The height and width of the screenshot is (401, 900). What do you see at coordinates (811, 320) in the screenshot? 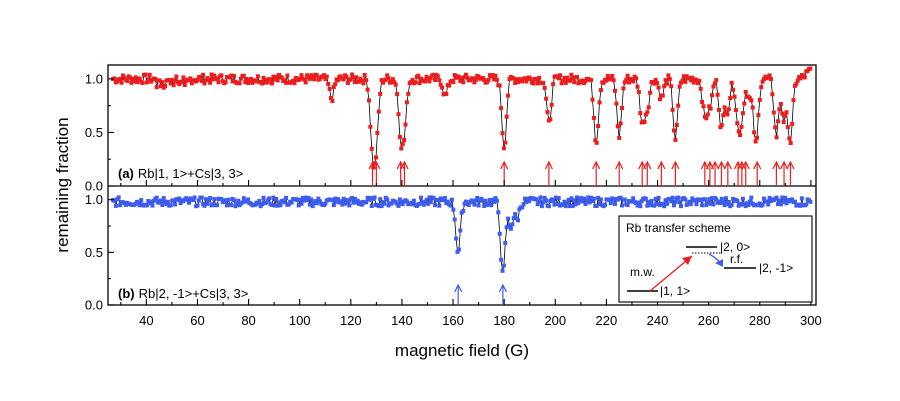
I see `x-tick-label: 300` at bounding box center [811, 320].